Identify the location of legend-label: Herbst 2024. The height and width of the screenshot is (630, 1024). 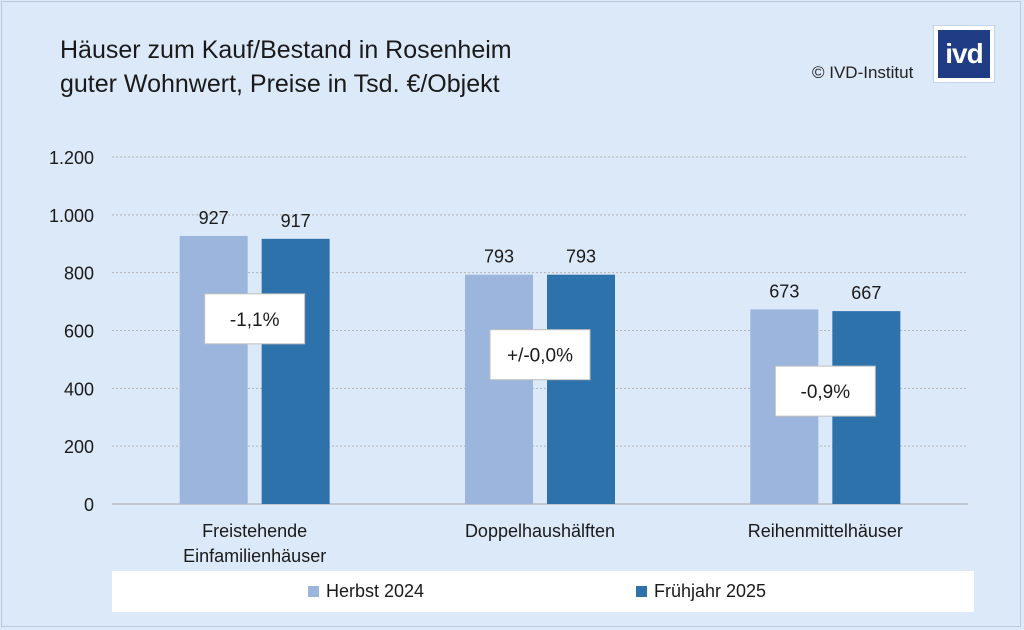
(375, 591).